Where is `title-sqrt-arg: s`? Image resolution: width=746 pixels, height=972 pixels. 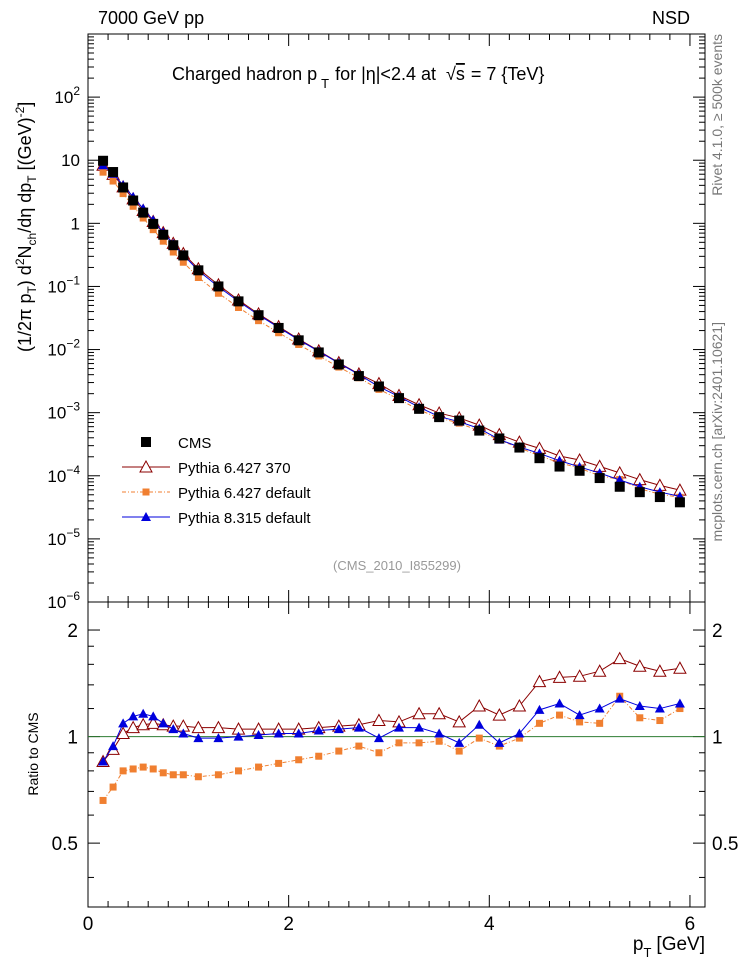
title-sqrt-arg: s is located at coordinates (460, 74).